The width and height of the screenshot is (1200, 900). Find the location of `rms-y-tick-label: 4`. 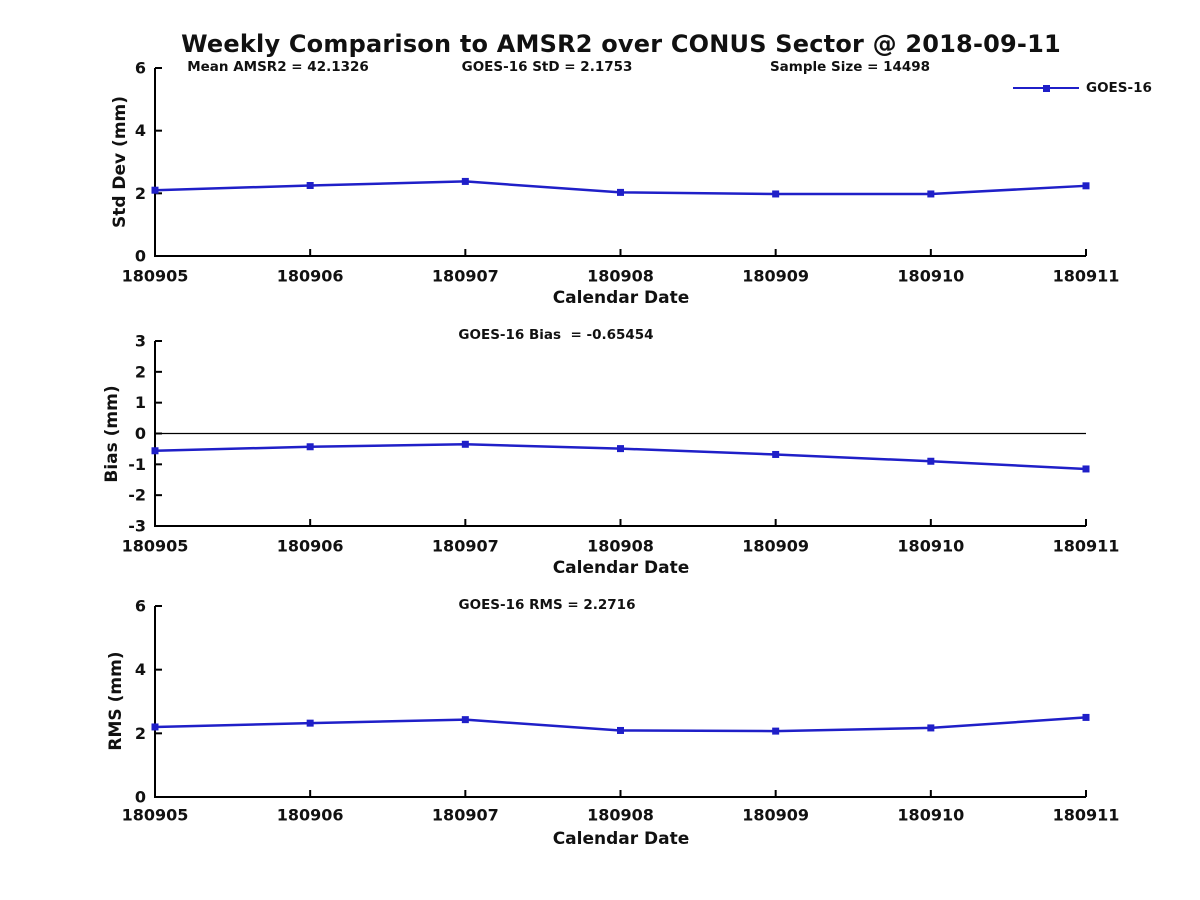

rms-y-tick-label: 4 is located at coordinates (140, 669).